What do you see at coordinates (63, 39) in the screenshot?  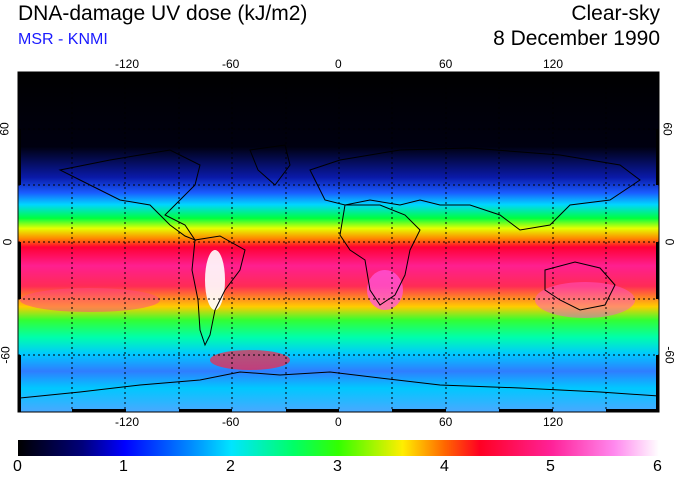 I see `source-label: MSR - KNMI` at bounding box center [63, 39].